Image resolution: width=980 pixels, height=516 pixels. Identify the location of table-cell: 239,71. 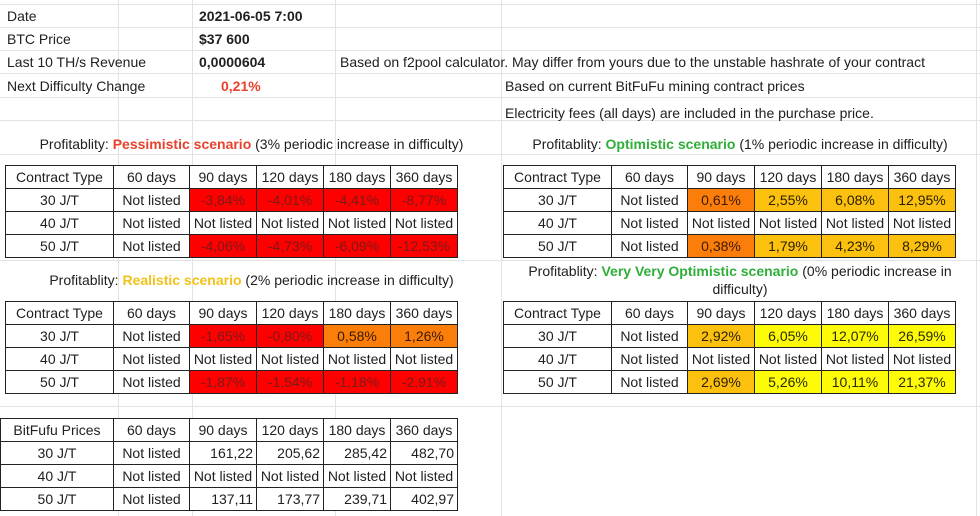
(357, 499).